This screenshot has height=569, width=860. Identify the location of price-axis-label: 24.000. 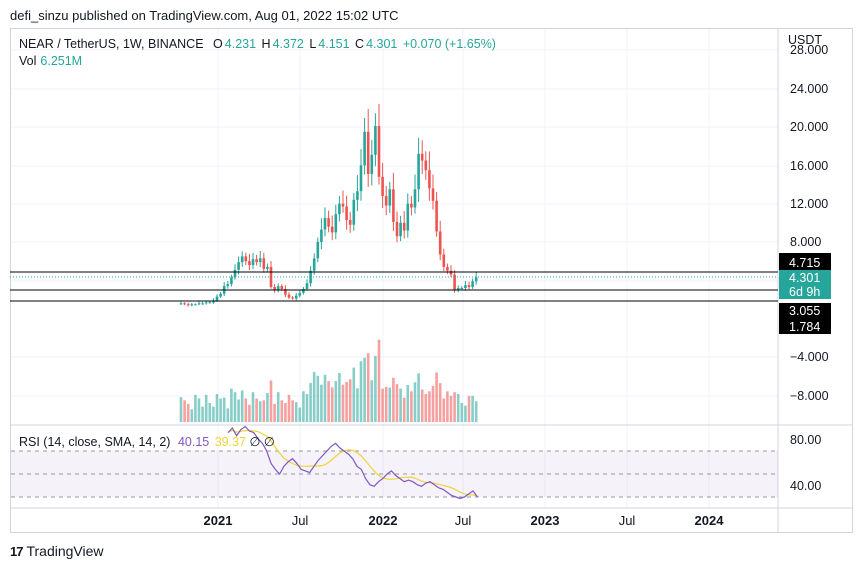
(809, 89).